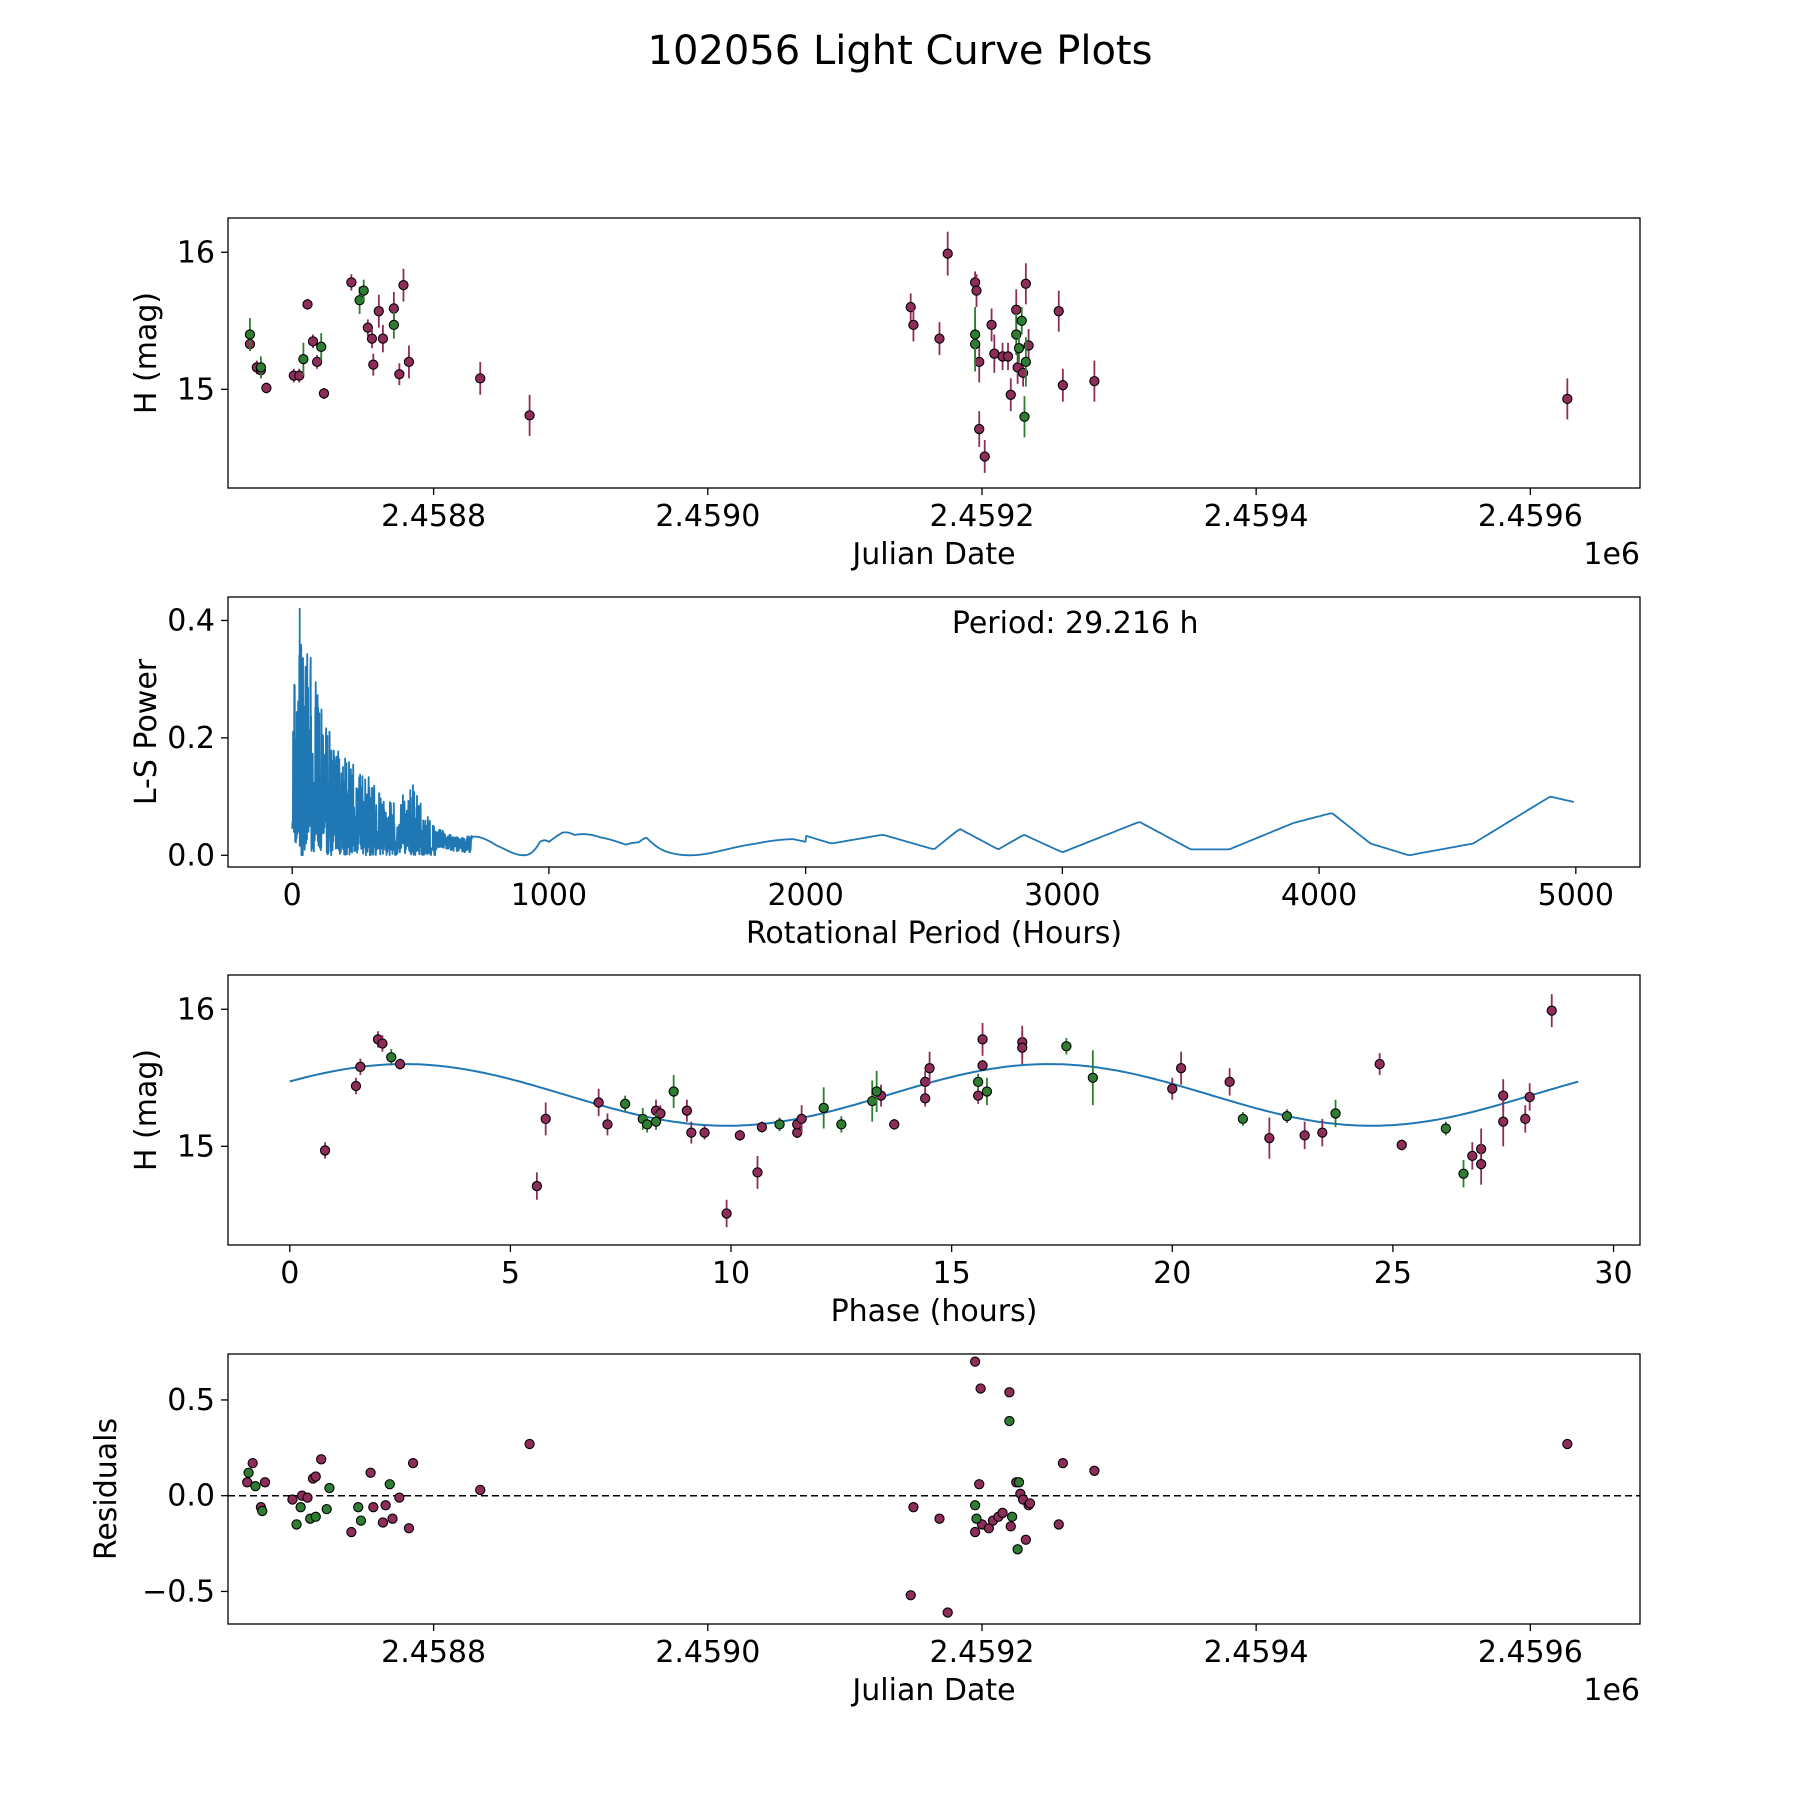  What do you see at coordinates (1576, 895) in the screenshot?
I see `periodogram-xtick-label: 5000` at bounding box center [1576, 895].